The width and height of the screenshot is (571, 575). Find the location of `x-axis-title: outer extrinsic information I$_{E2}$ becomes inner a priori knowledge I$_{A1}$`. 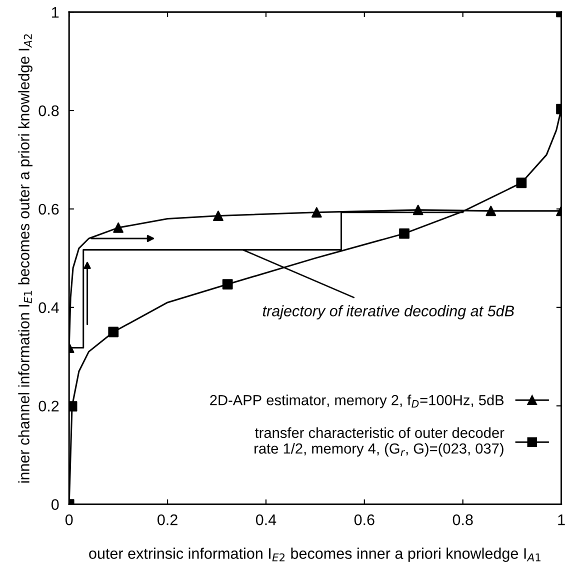

x-axis-title: outer extrinsic information I$_{E2}$ becomes inner a priori knowledge I$_{A1}$ is located at coordinates (314, 555).